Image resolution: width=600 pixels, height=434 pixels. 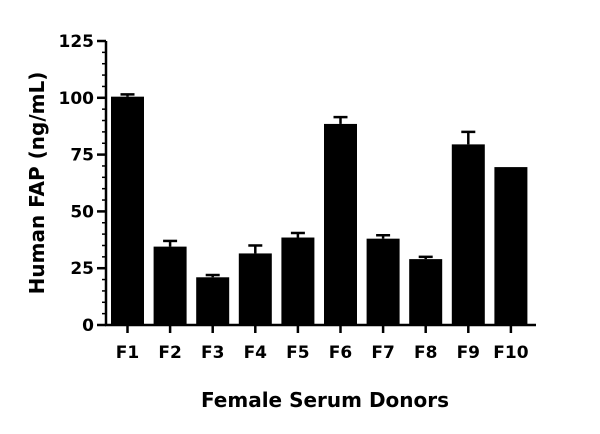 I want to click on y-axis-title: Human FAP (ng/mL), so click(x=37, y=183).